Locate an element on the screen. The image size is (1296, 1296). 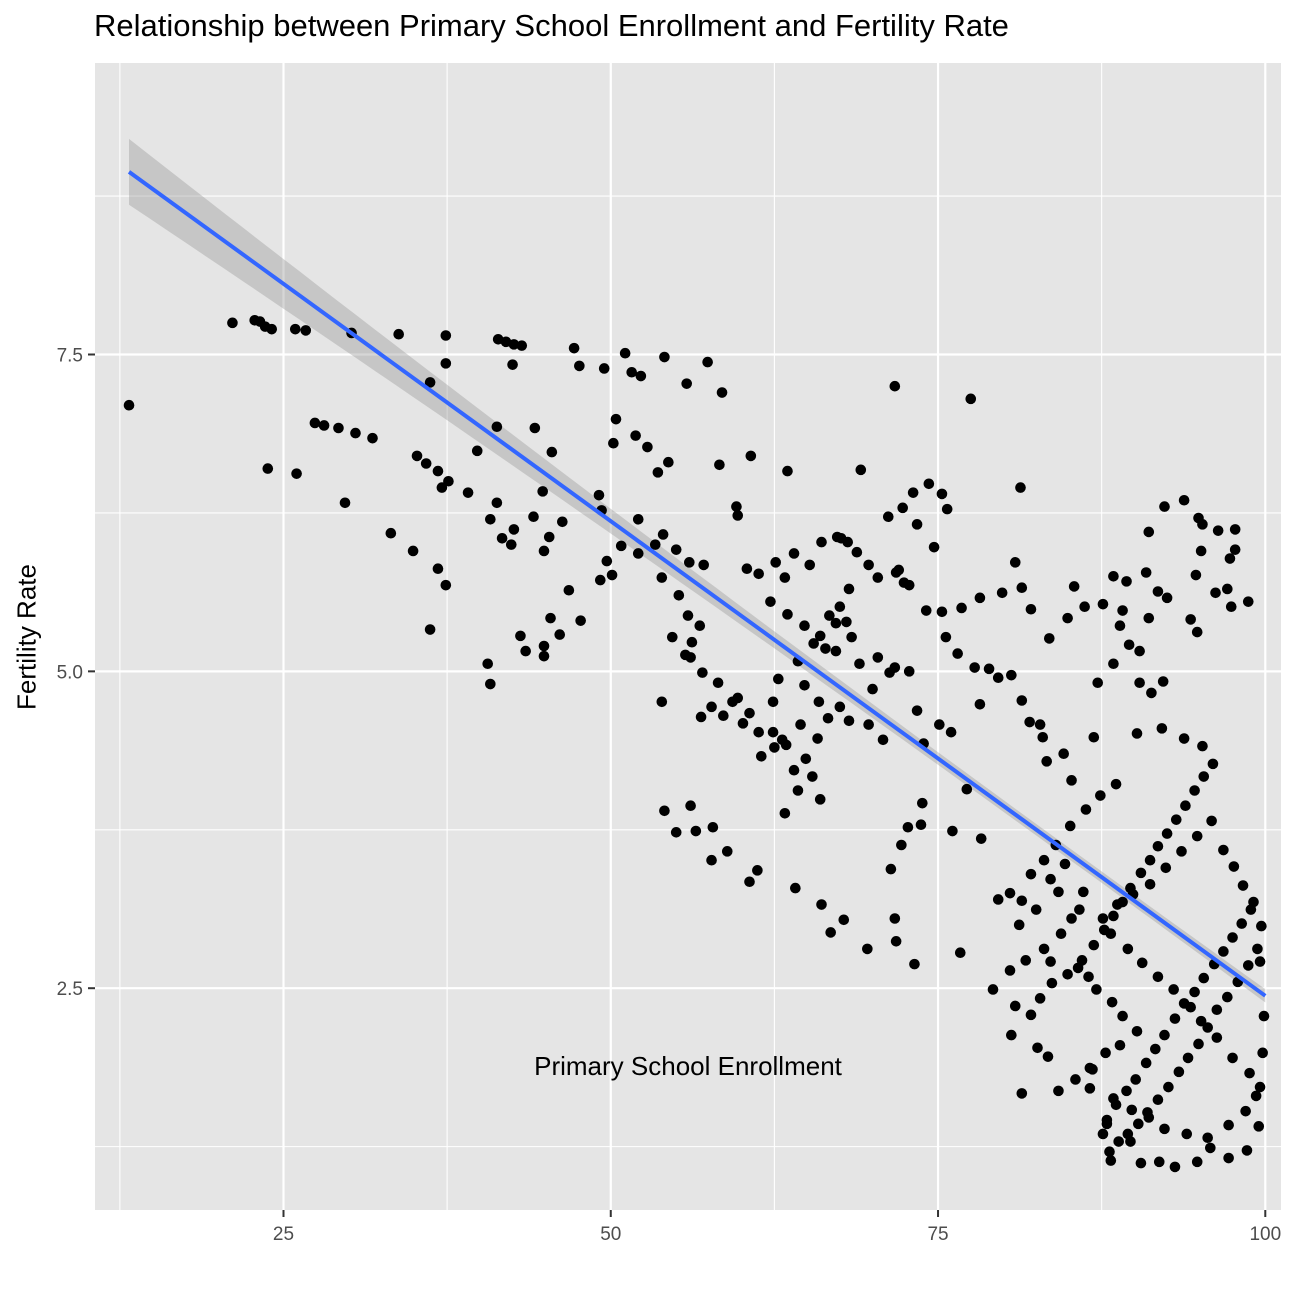
y-tick-label: 7.5 is located at coordinates (70, 356).